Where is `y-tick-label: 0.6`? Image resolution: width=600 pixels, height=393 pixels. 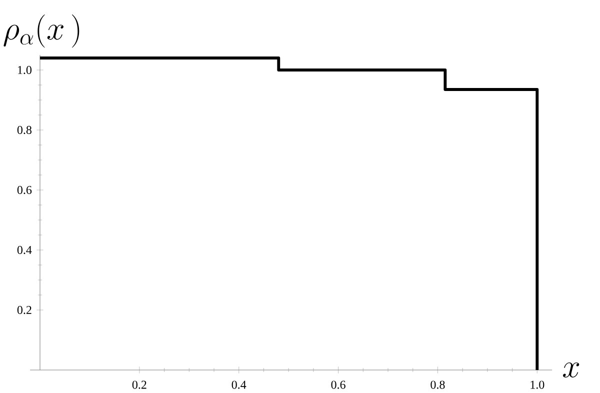 y-tick-label: 0.6 is located at coordinates (24, 190).